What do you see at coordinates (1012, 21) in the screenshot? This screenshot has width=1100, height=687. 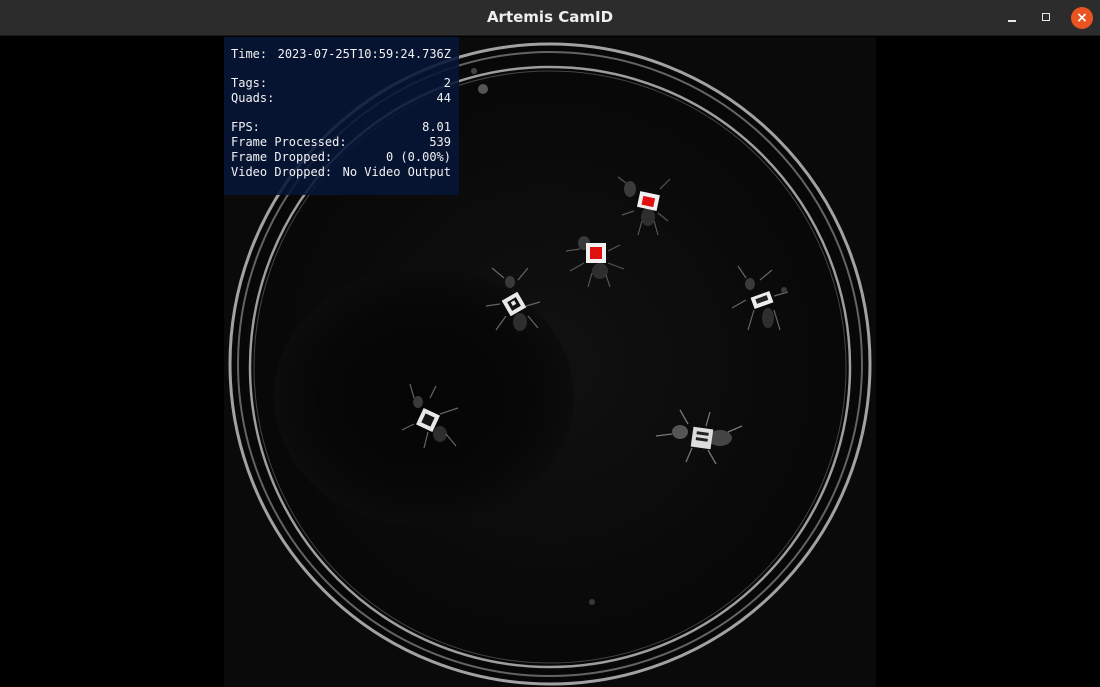 I see `minimize-icon` at bounding box center [1012, 21].